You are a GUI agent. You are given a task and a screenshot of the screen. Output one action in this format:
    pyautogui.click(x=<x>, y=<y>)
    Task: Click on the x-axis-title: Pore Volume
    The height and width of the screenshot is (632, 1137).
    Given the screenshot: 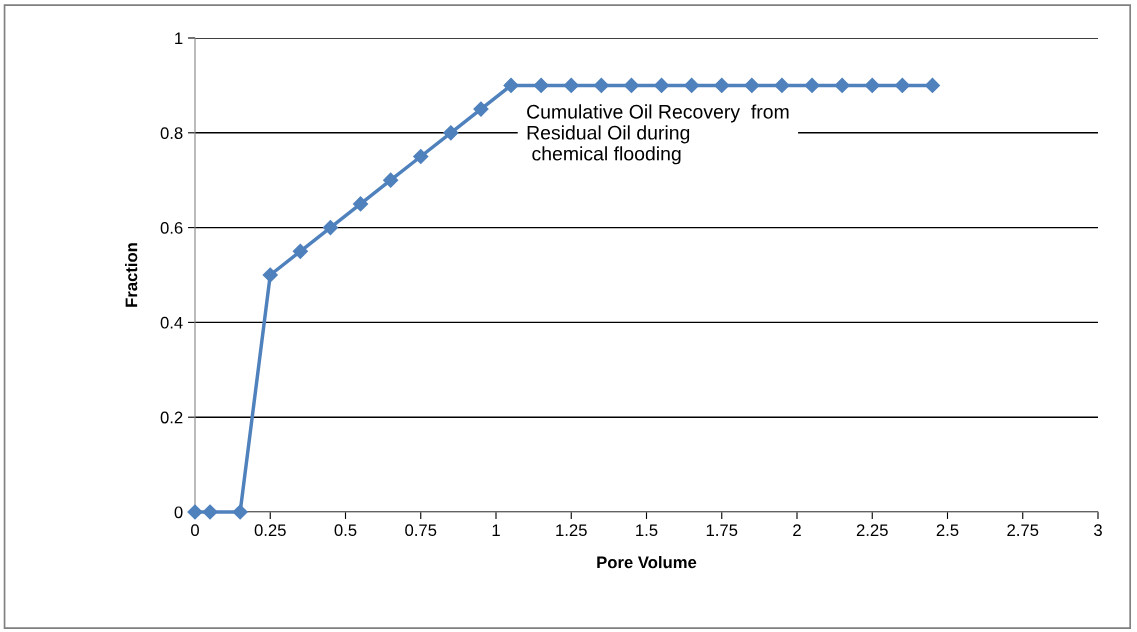 What is the action you would take?
    pyautogui.click(x=647, y=562)
    